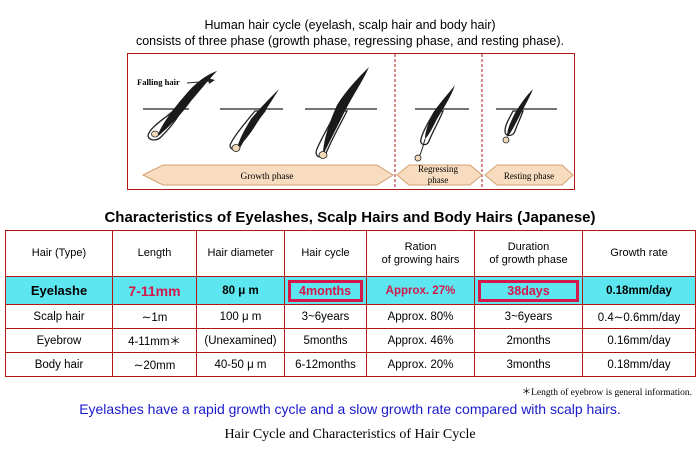 The width and height of the screenshot is (700, 473). What do you see at coordinates (325, 316) in the screenshot?
I see `cell-hair-cycle: 3~6years` at bounding box center [325, 316].